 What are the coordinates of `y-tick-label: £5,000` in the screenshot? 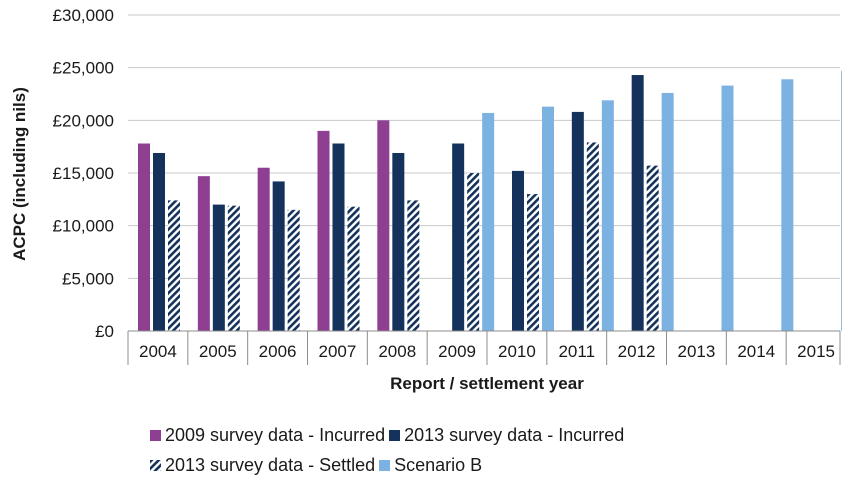 It's located at (88, 278).